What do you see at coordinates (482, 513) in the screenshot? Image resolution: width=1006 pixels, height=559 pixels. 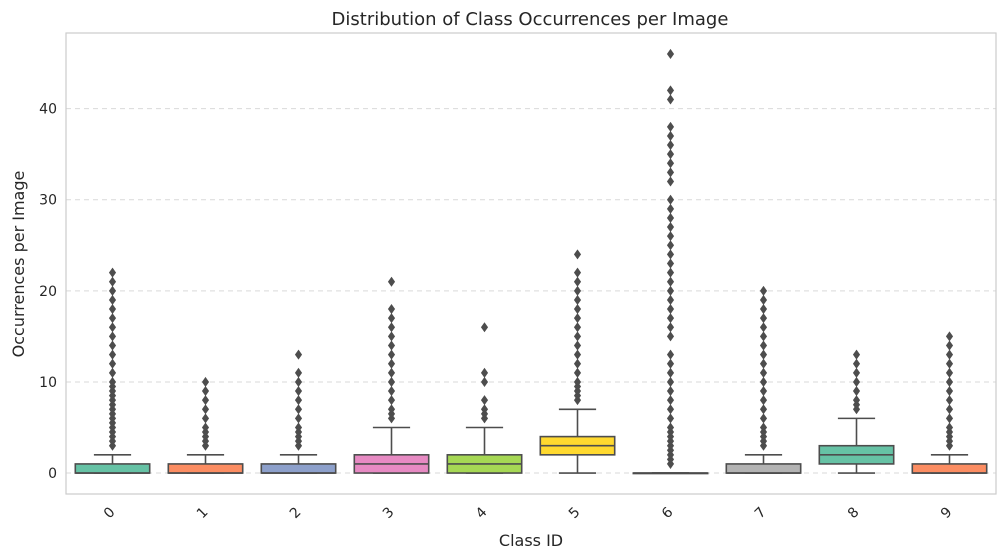 I see `x-tick-label: 4` at bounding box center [482, 513].